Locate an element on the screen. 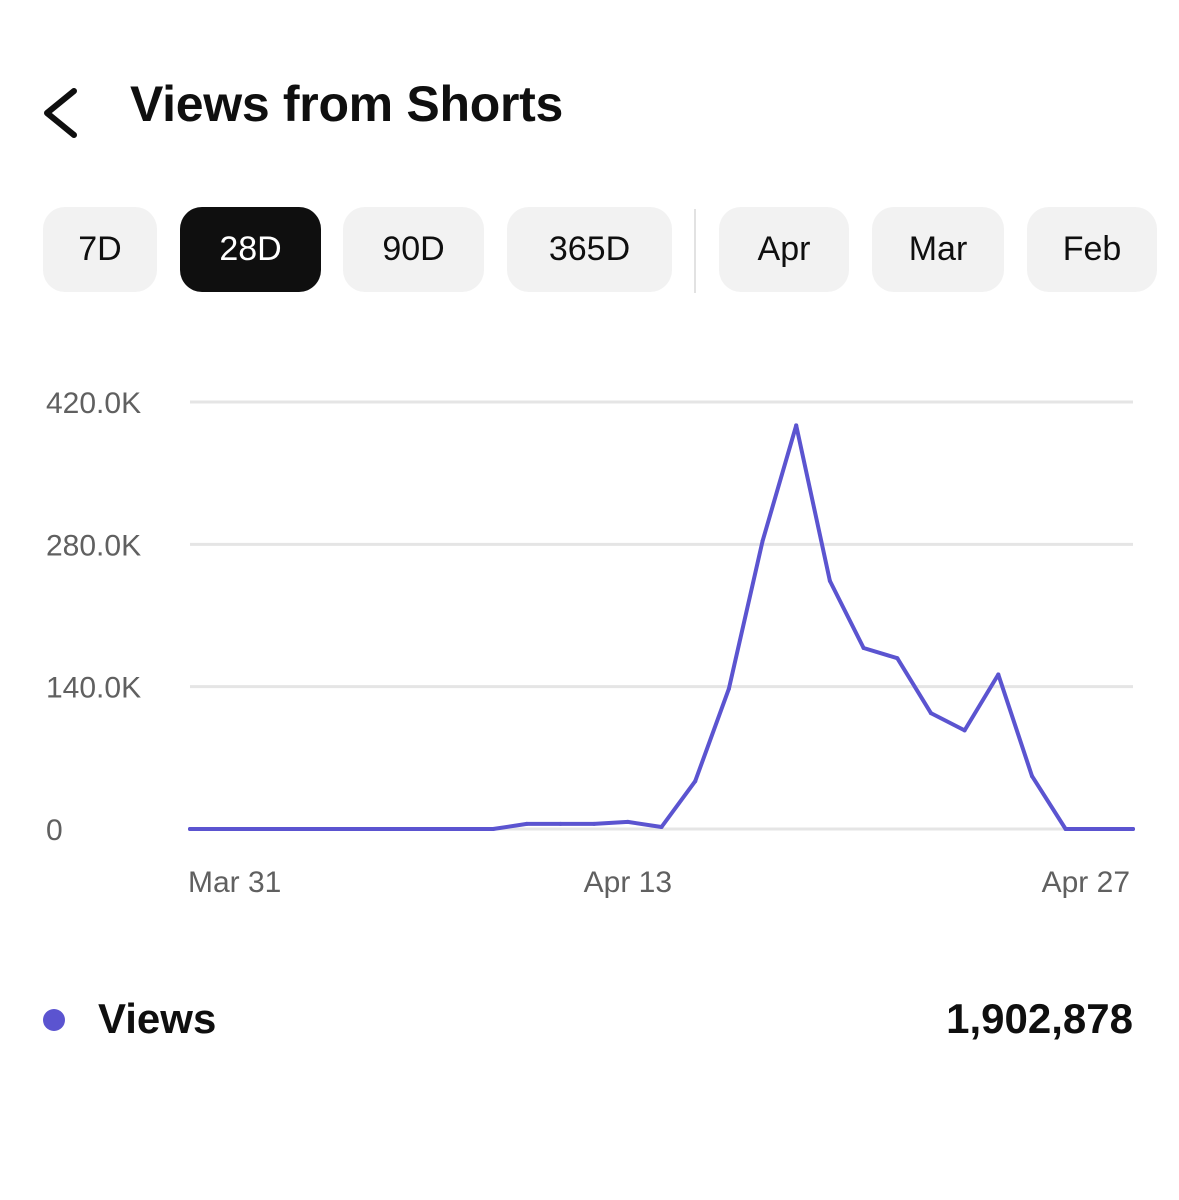 The height and width of the screenshot is (1200, 1179). chip-apr: Apr is located at coordinates (784, 249).